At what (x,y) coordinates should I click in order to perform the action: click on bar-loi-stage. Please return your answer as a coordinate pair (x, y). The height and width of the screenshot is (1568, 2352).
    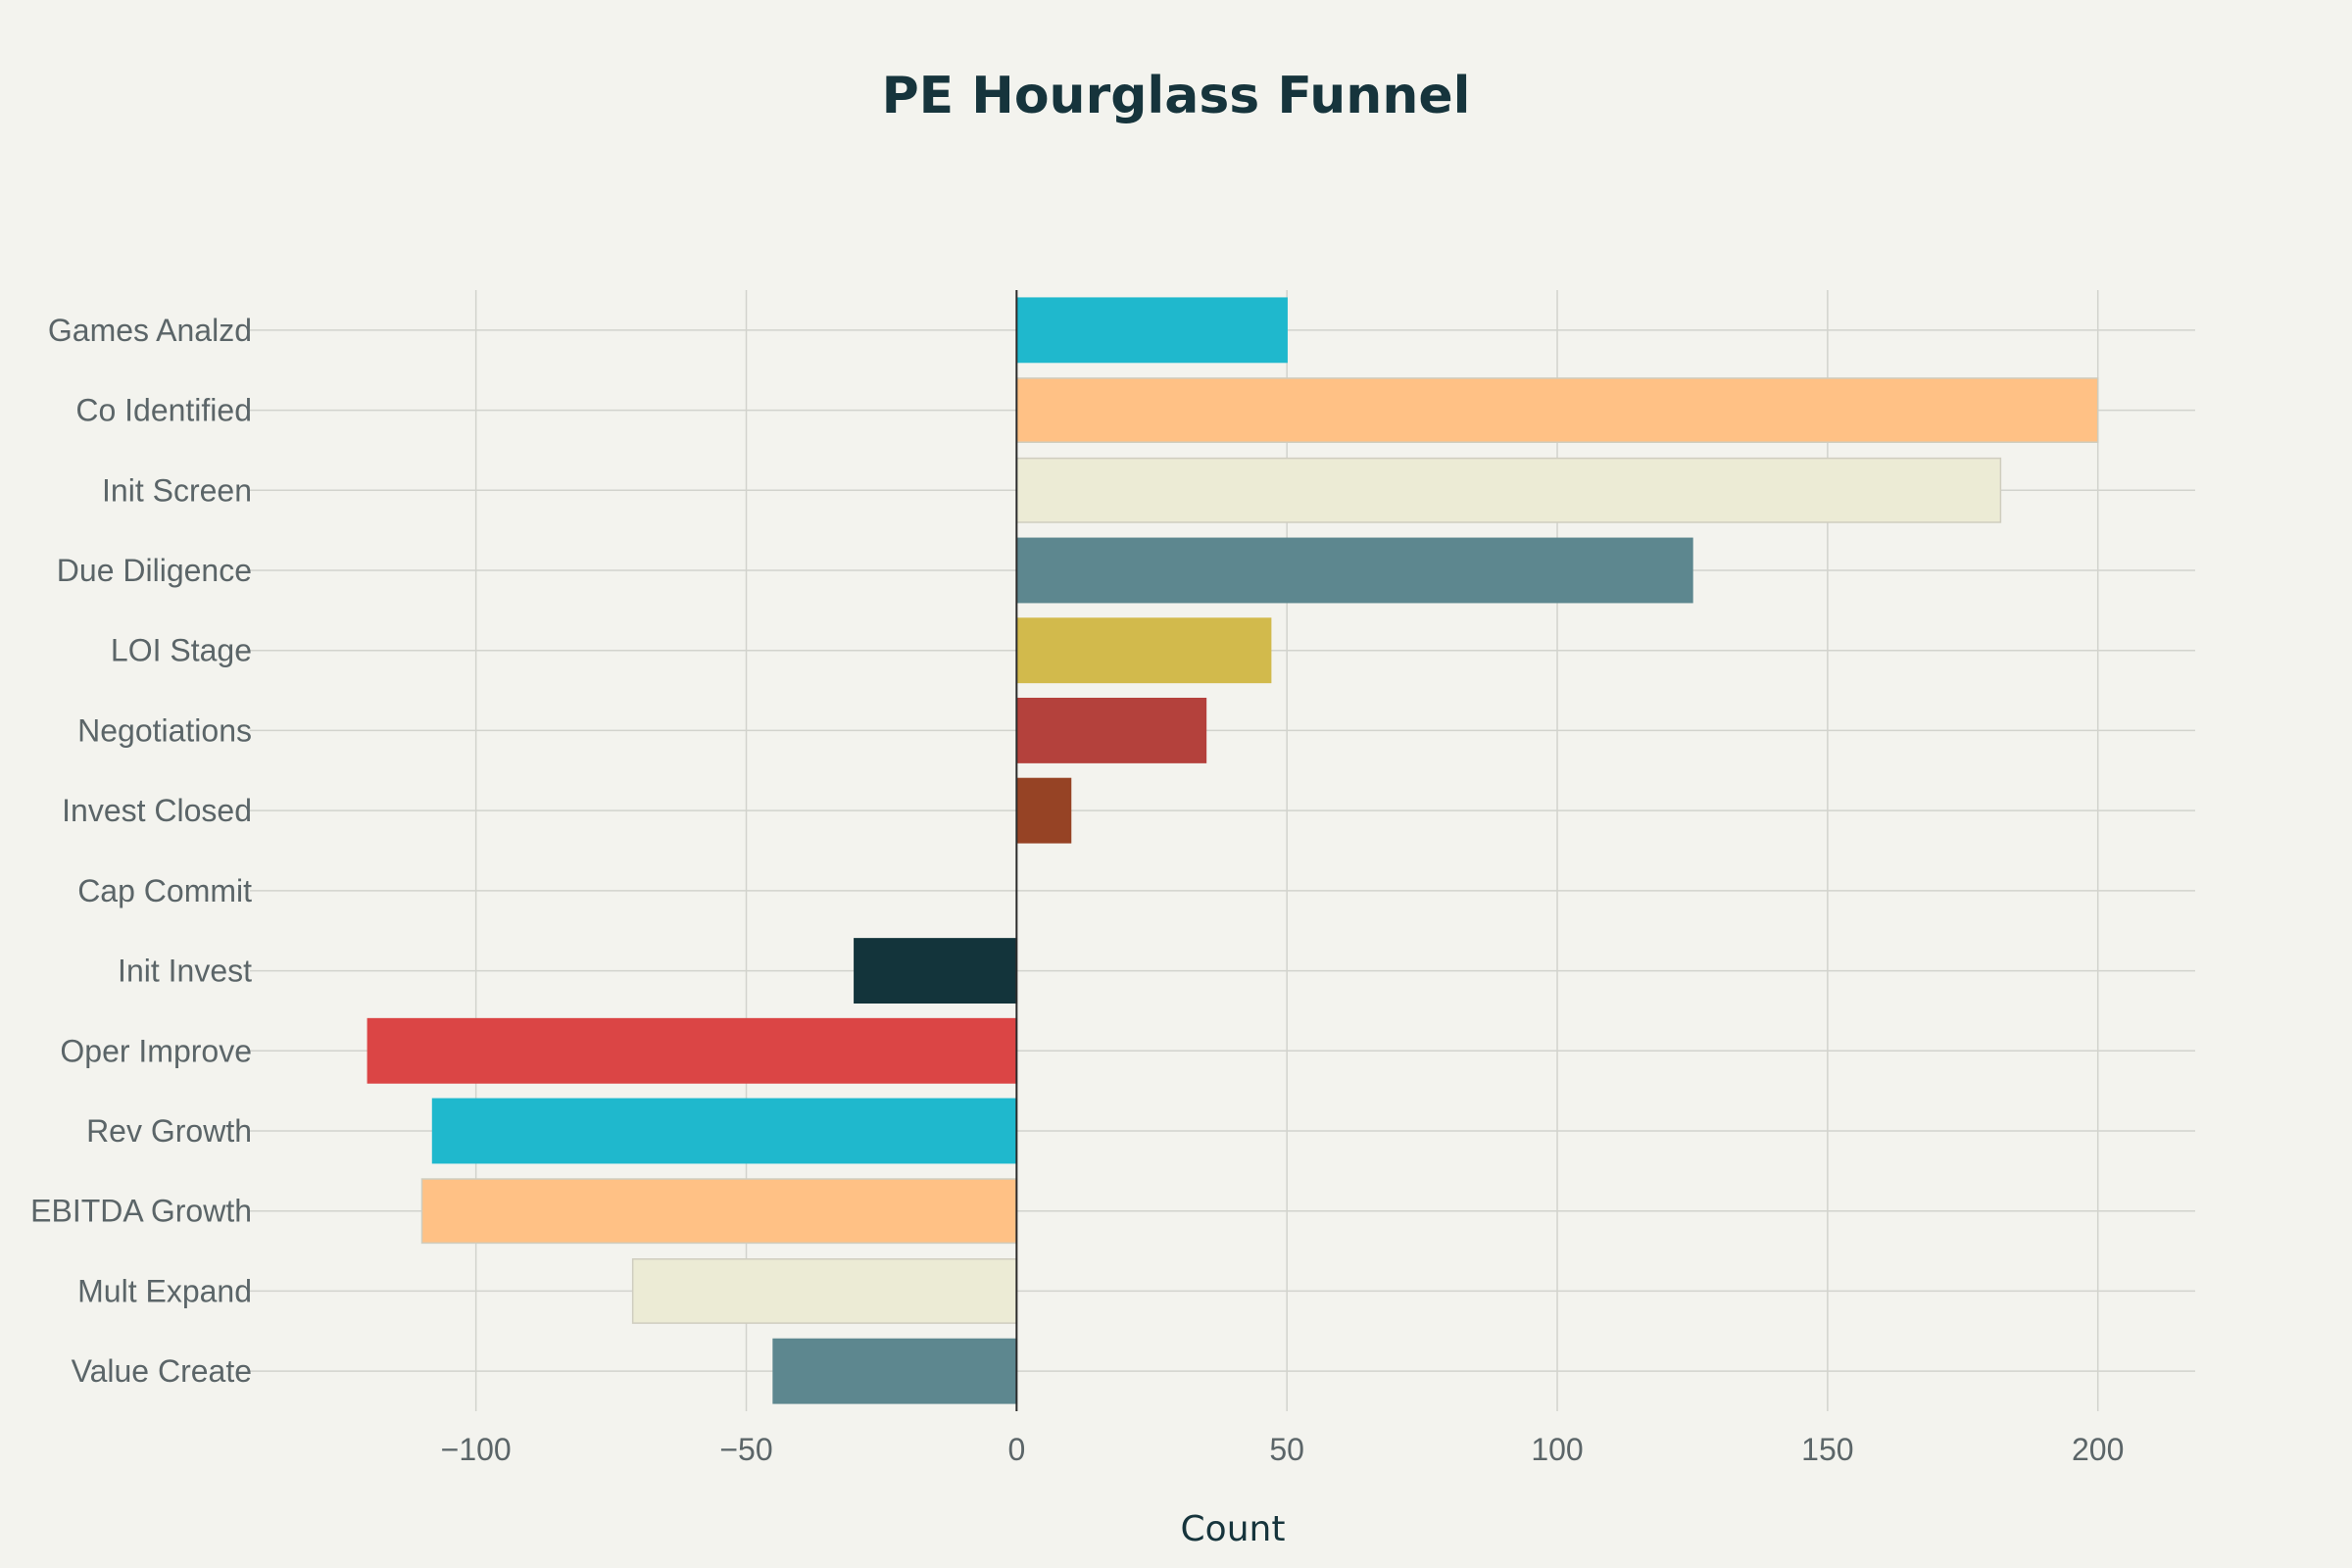
    Looking at the image, I should click on (1143, 650).